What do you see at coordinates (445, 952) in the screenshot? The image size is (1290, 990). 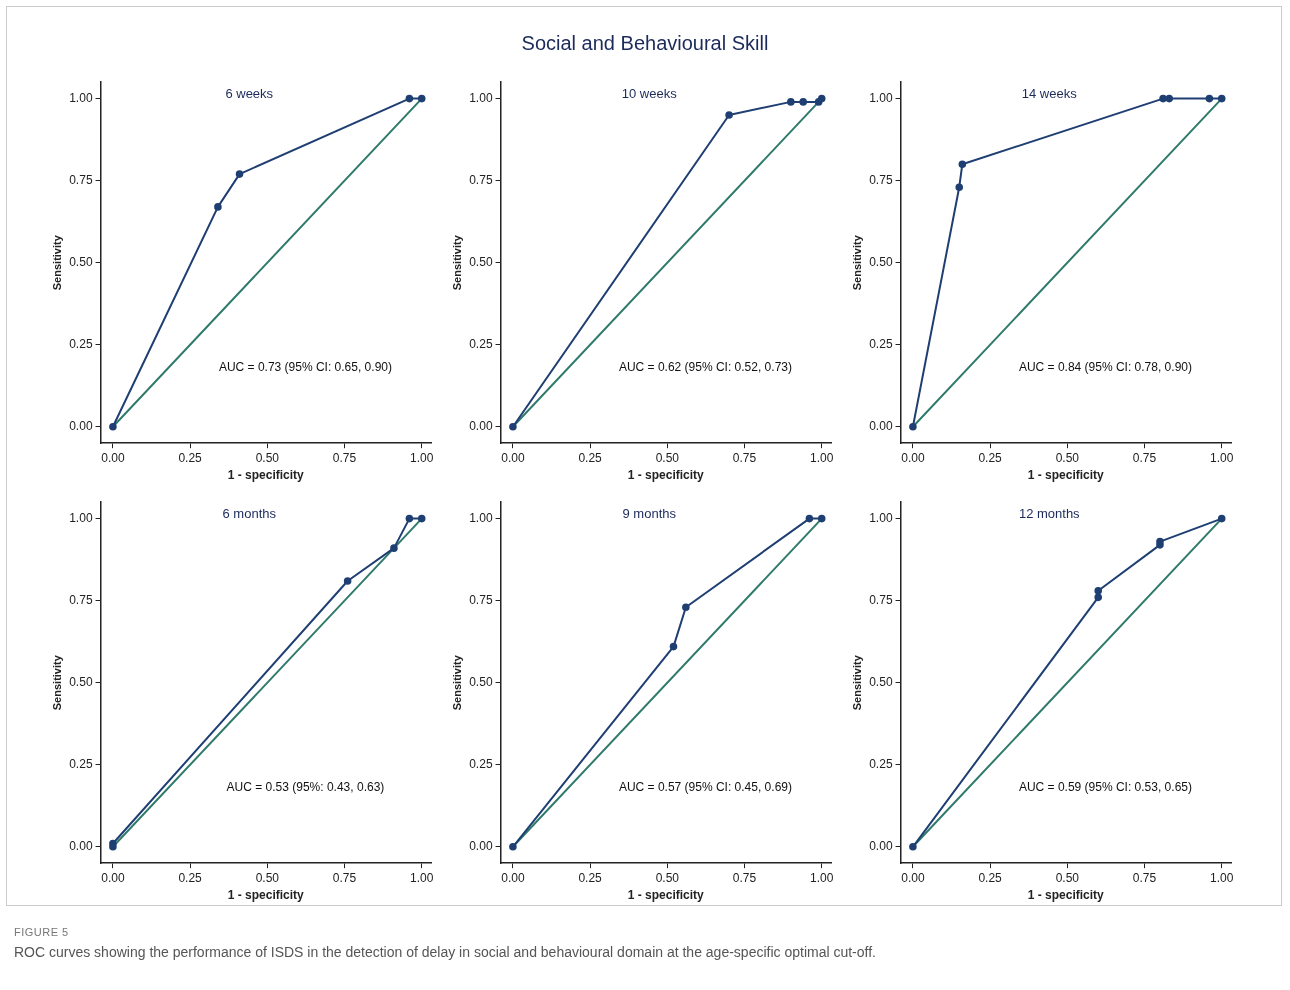 I see `text: ROC curves showing the performance of ISDS in the detection of delay in social and behavioural domain at the age-specific optimal cut-off.` at bounding box center [445, 952].